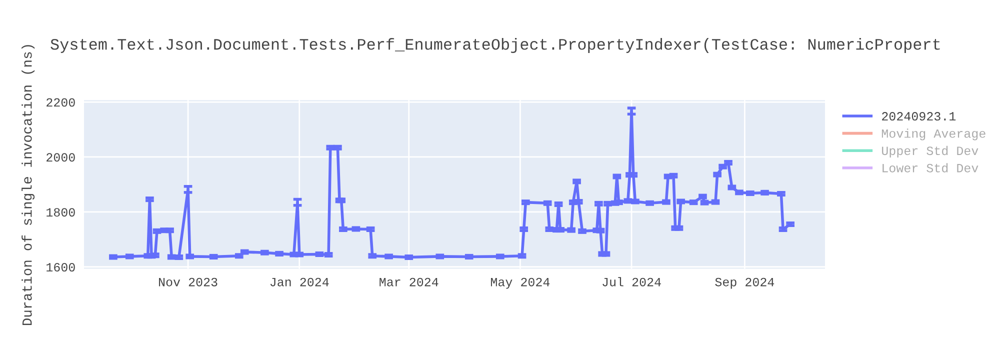  I want to click on x-tick-label: Jul 2024, so click(631, 281).